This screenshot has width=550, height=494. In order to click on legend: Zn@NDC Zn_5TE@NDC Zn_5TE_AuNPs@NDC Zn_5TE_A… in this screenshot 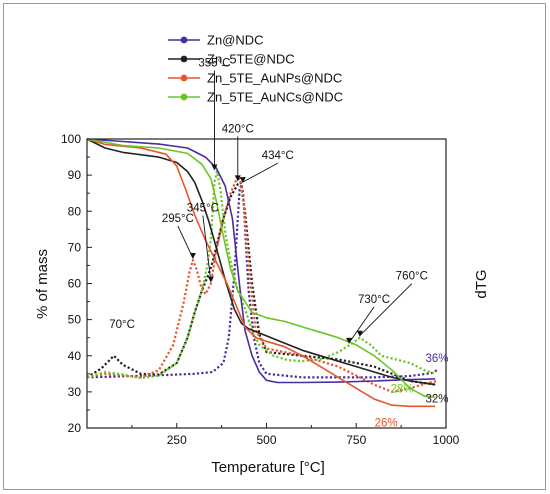, I will do `click(255, 69)`.